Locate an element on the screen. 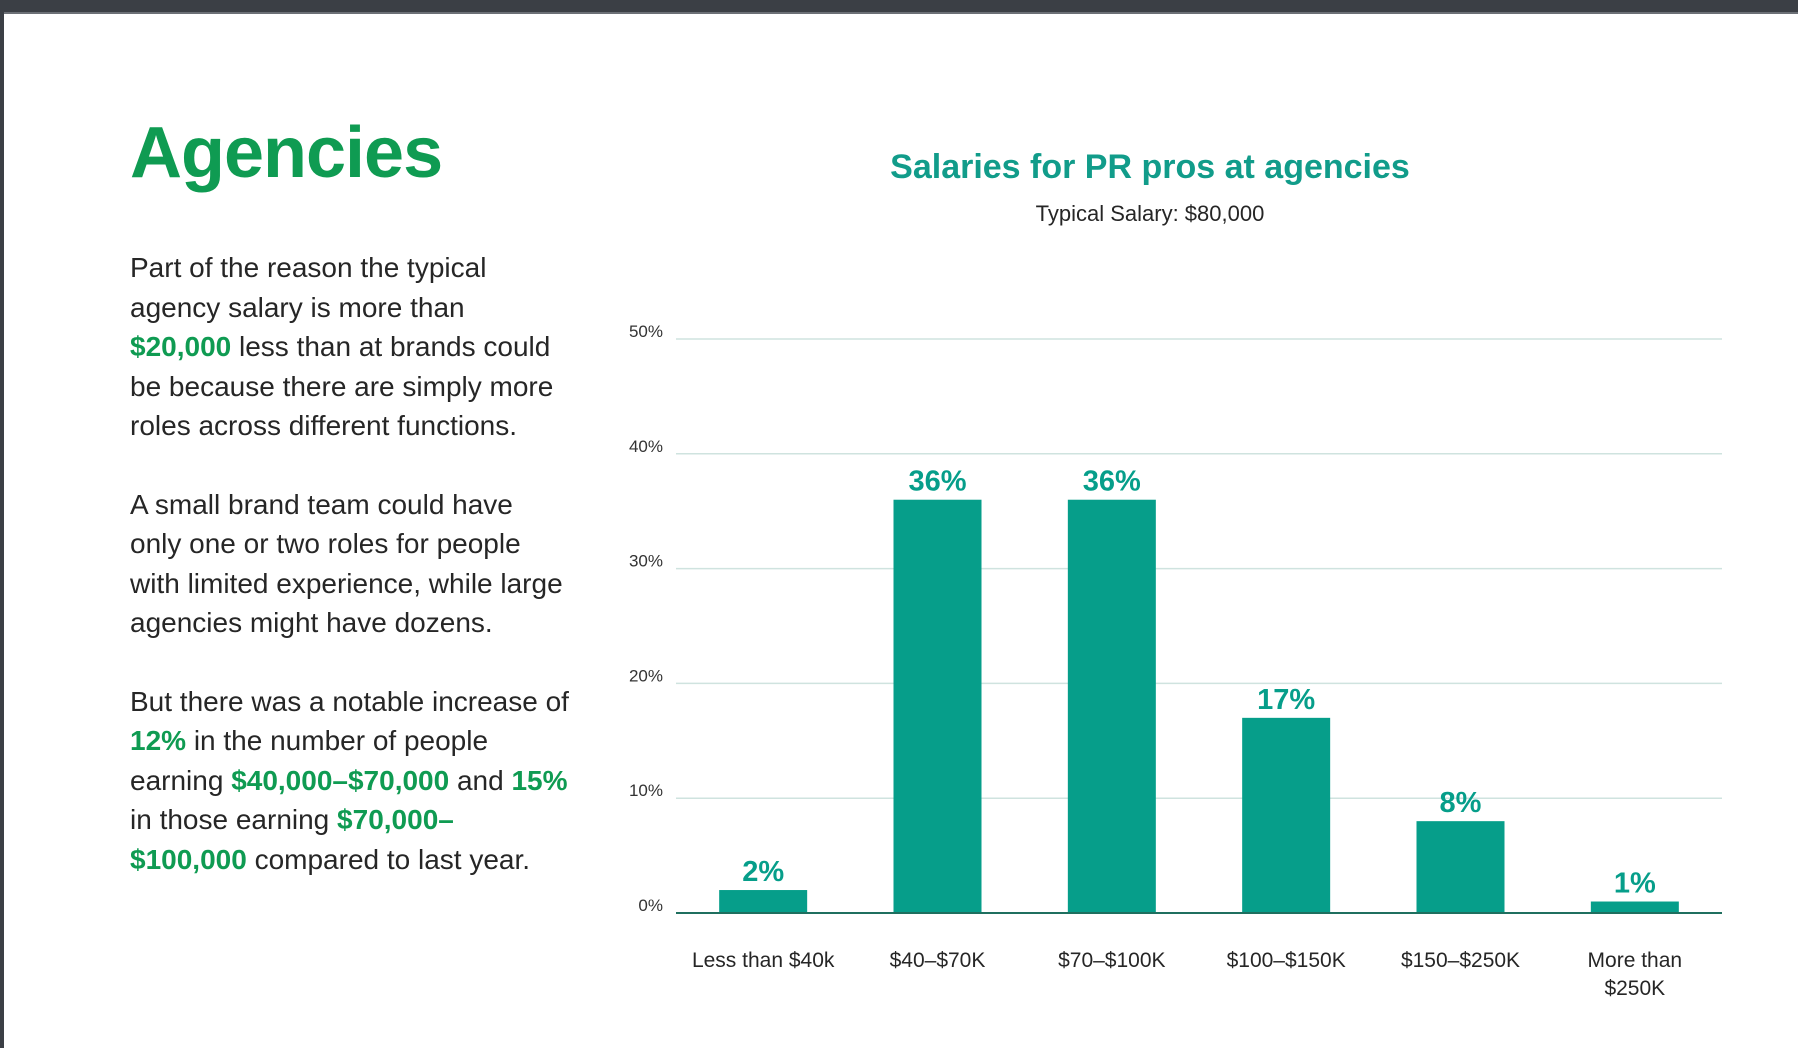  y-tick-label: 40% is located at coordinates (646, 446).